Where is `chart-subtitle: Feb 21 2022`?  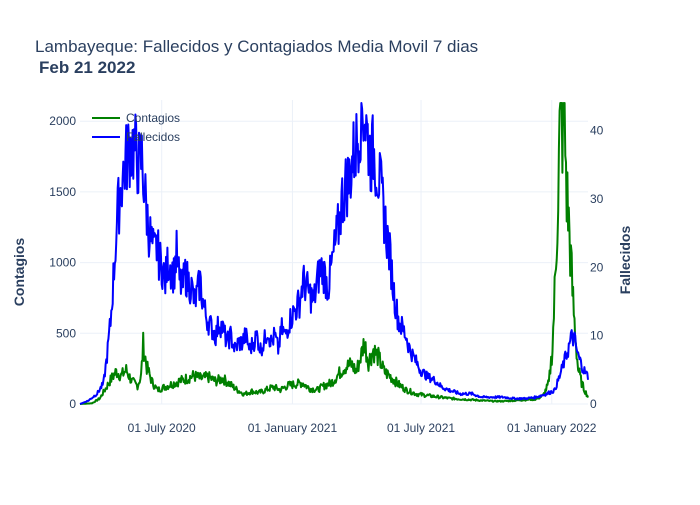 chart-subtitle: Feb 21 2022 is located at coordinates (87, 67).